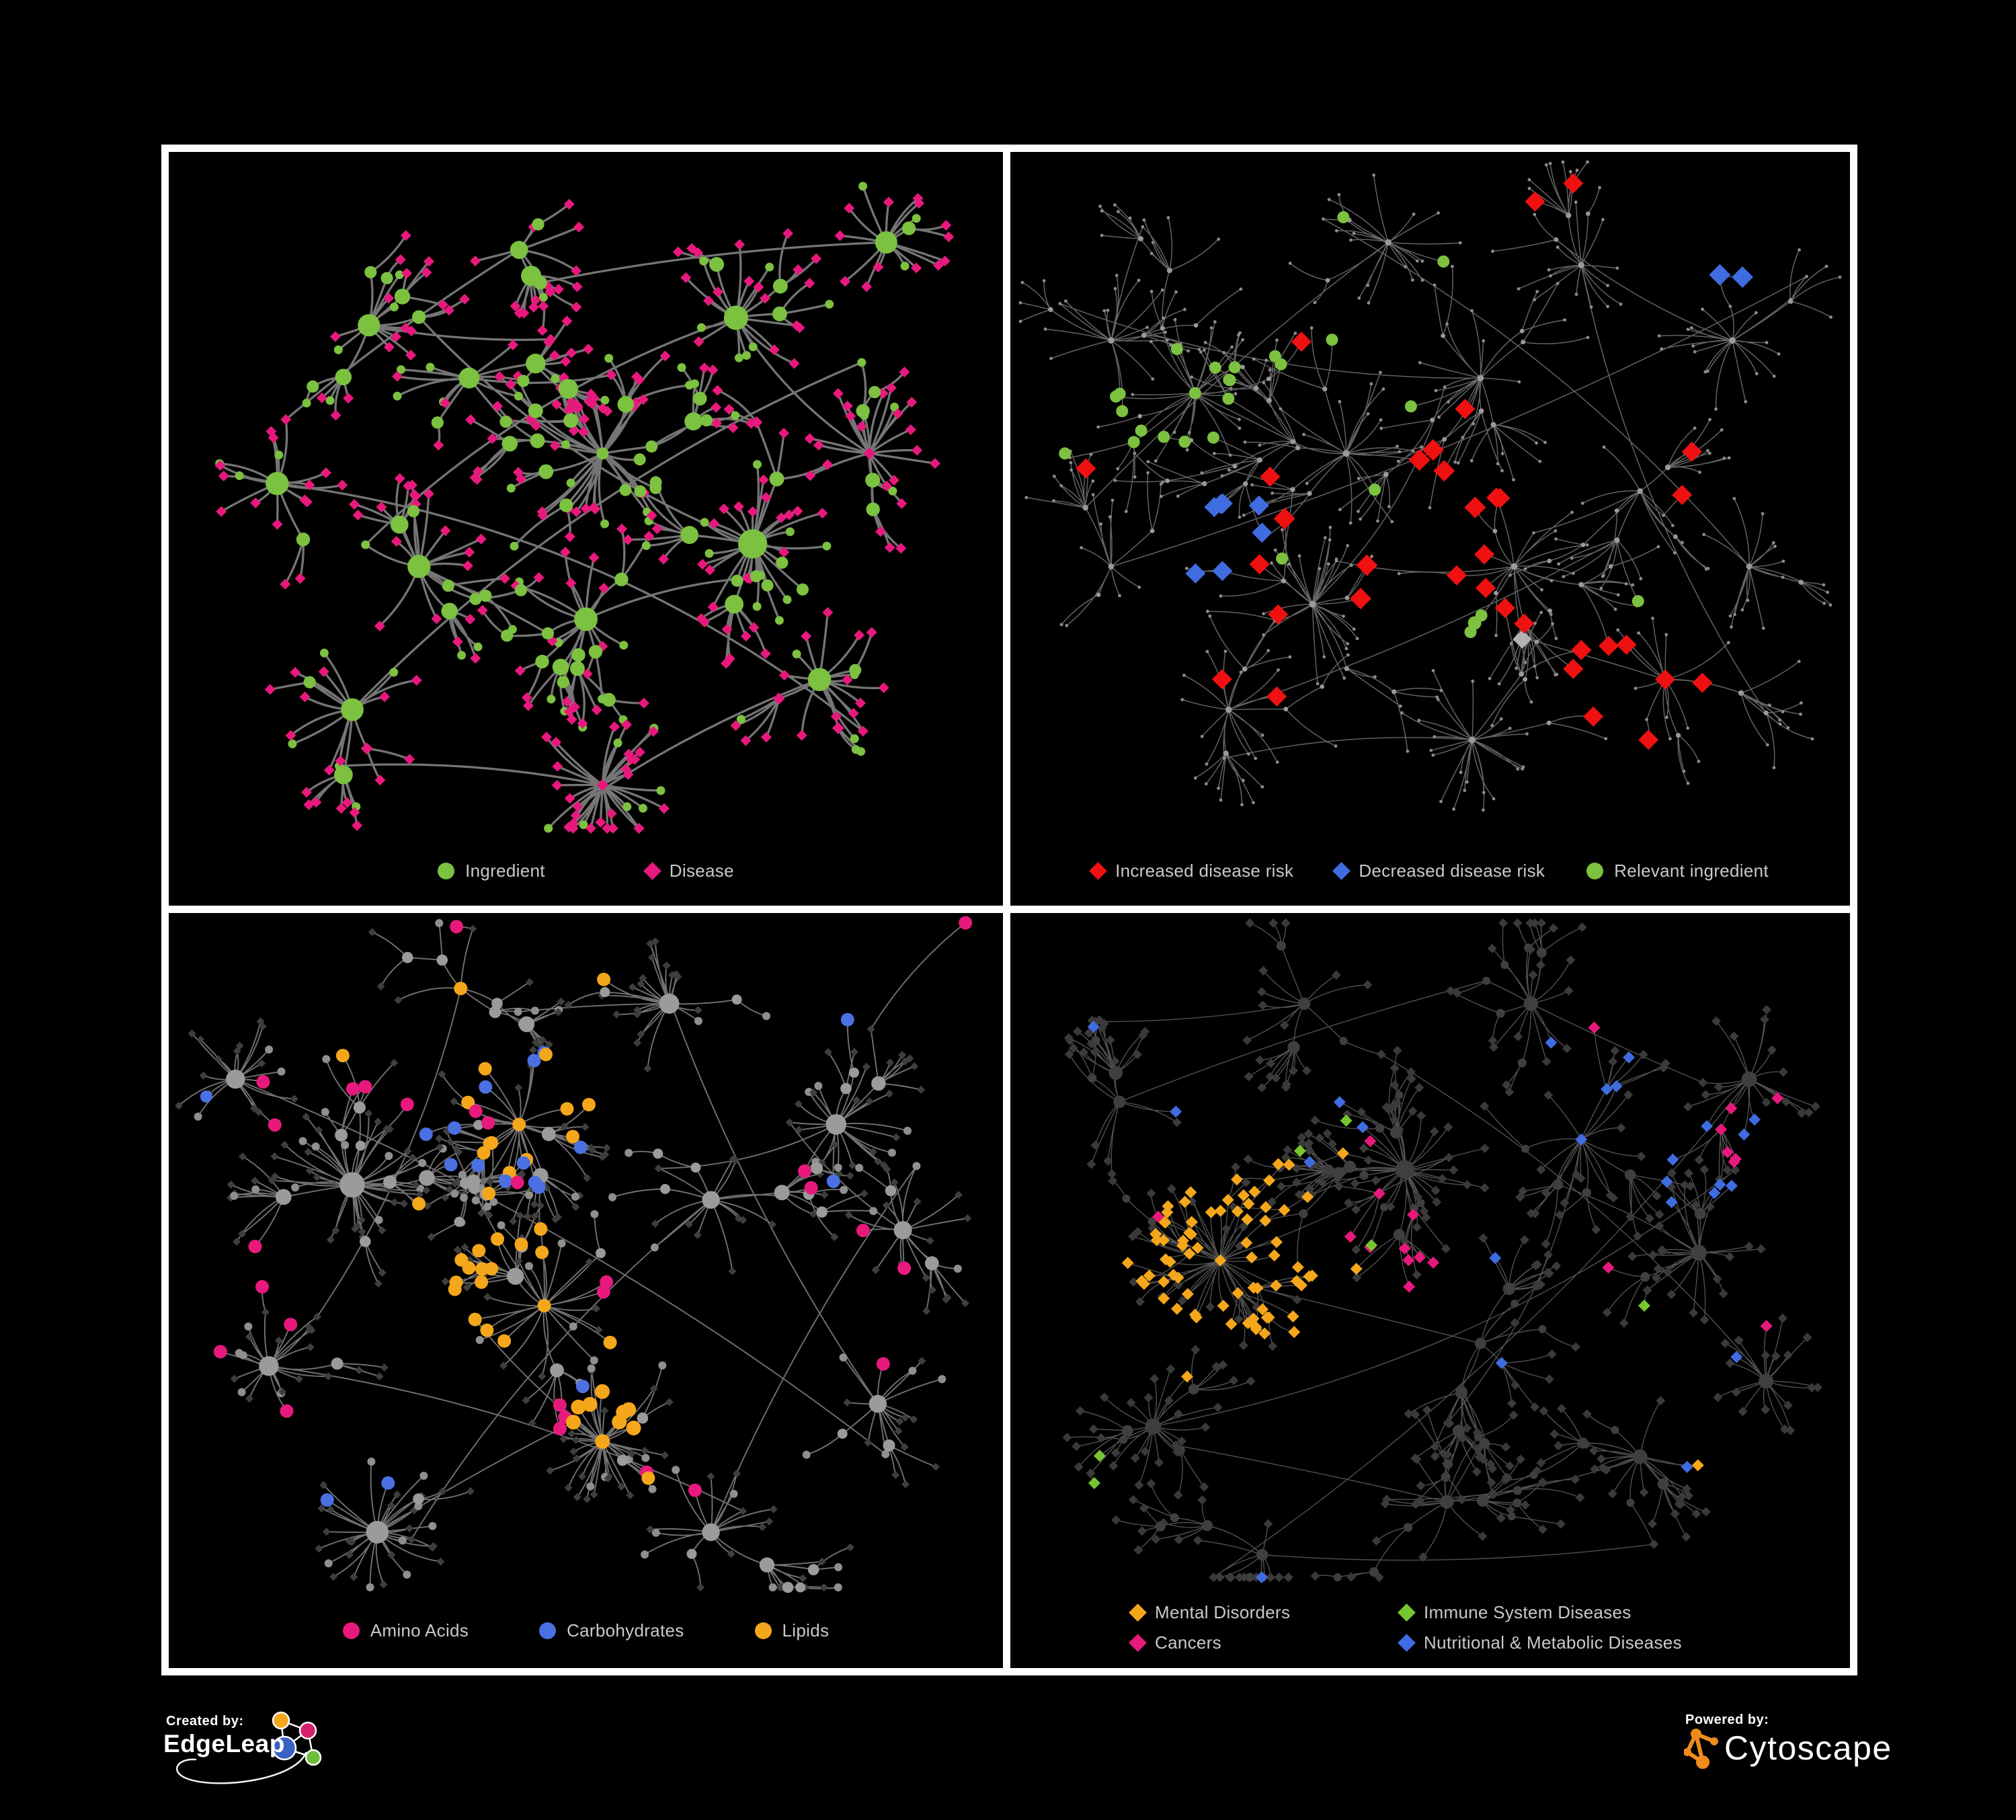  Describe the element at coordinates (1553, 1642) in the screenshot. I see `legend-label: Nutritional & Metabolic Diseases` at that location.